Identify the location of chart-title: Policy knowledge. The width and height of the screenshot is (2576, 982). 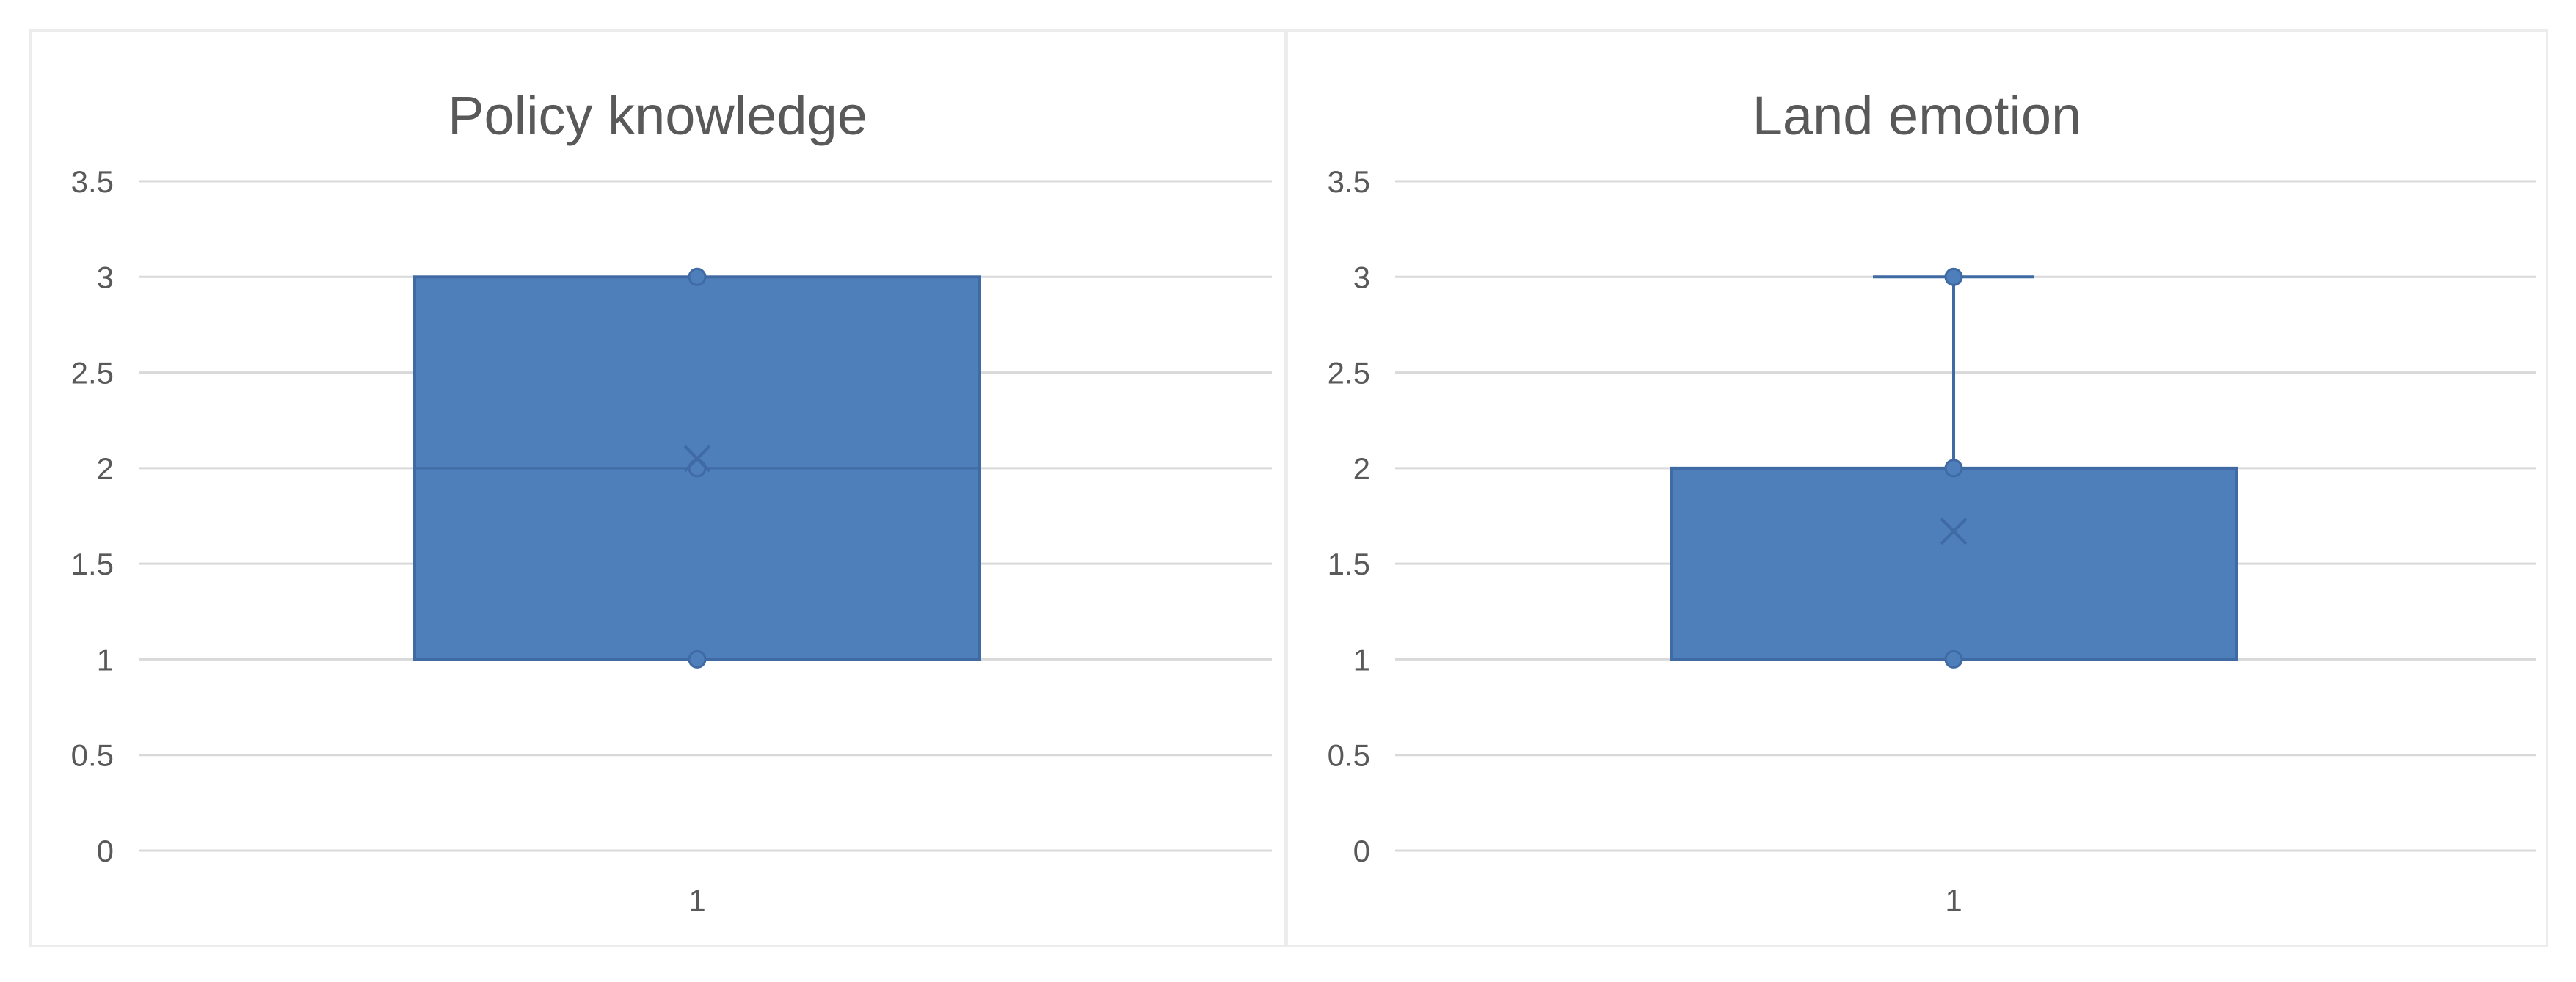
(657, 116).